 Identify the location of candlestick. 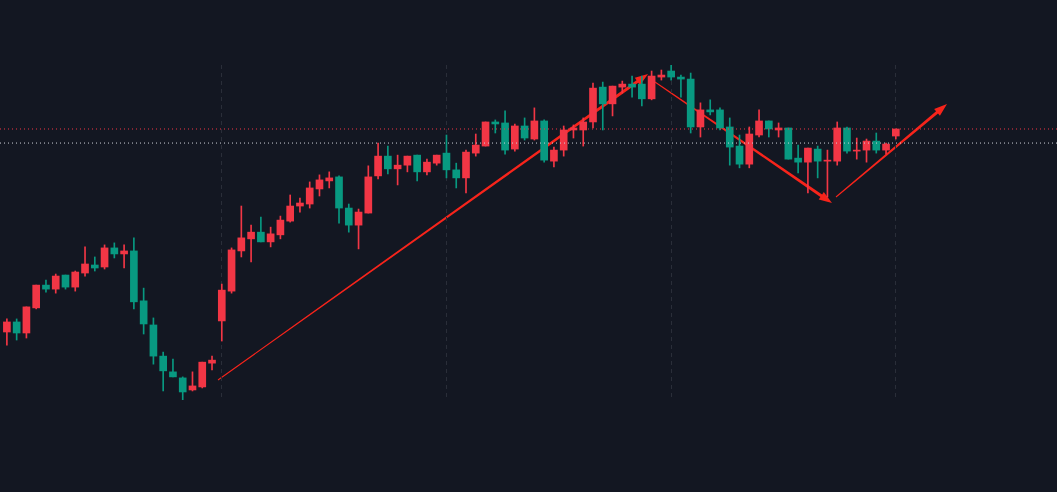
(251, 243).